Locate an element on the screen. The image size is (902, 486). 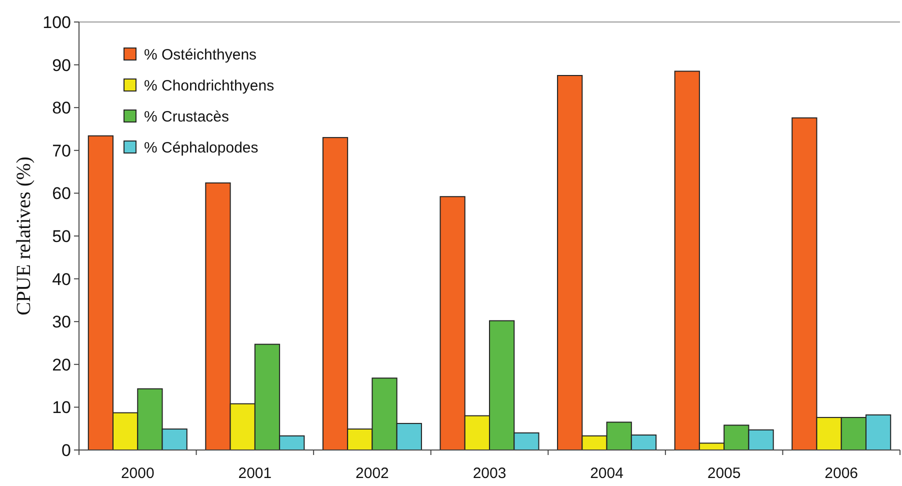
y-tick-label: 40 is located at coordinates (61, 279).